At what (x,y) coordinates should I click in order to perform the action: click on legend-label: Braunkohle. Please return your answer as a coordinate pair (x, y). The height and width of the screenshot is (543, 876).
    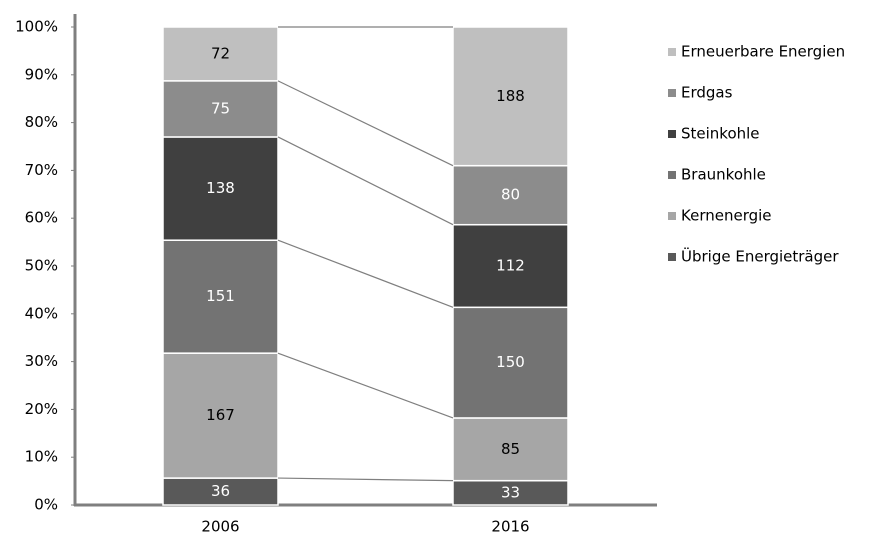
    Looking at the image, I should click on (723, 175).